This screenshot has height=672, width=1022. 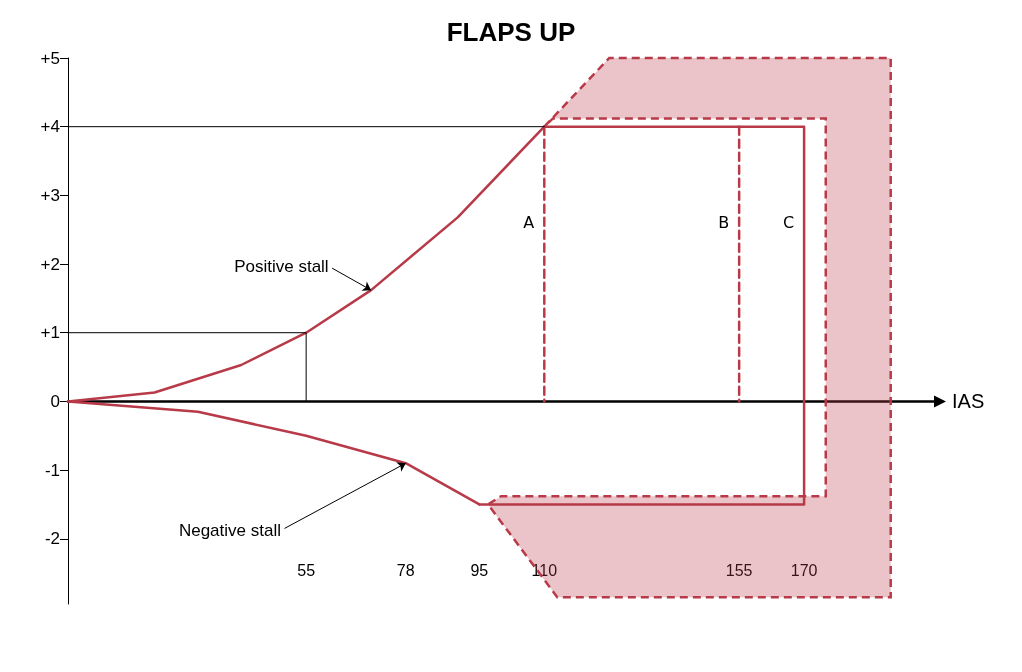 I want to click on x-tick-label: 155, so click(x=739, y=570).